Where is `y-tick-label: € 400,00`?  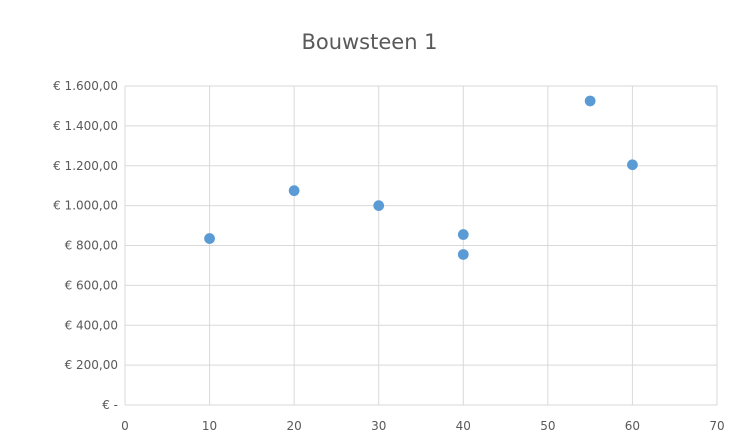
y-tick-label: € 400,00 is located at coordinates (91, 325).